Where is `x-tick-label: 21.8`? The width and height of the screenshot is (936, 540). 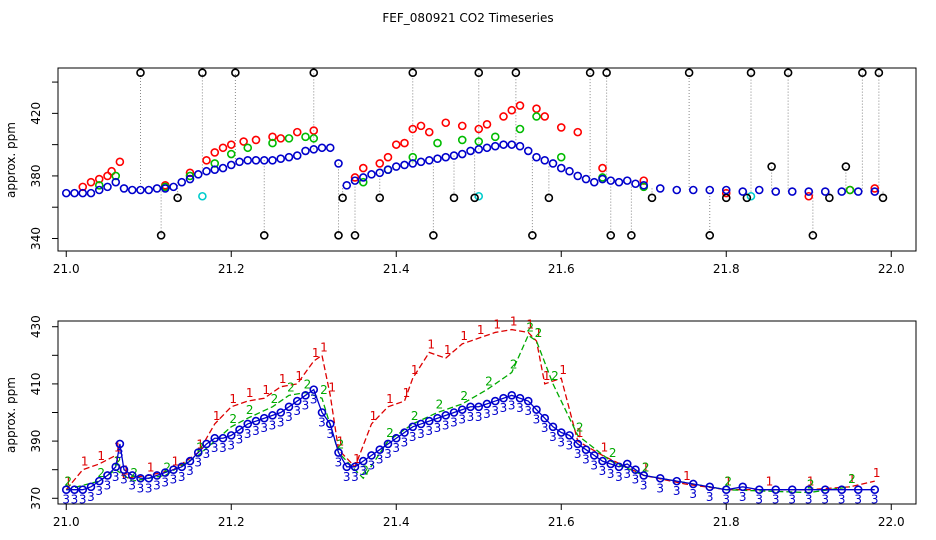 x-tick-label: 21.8 is located at coordinates (726, 269).